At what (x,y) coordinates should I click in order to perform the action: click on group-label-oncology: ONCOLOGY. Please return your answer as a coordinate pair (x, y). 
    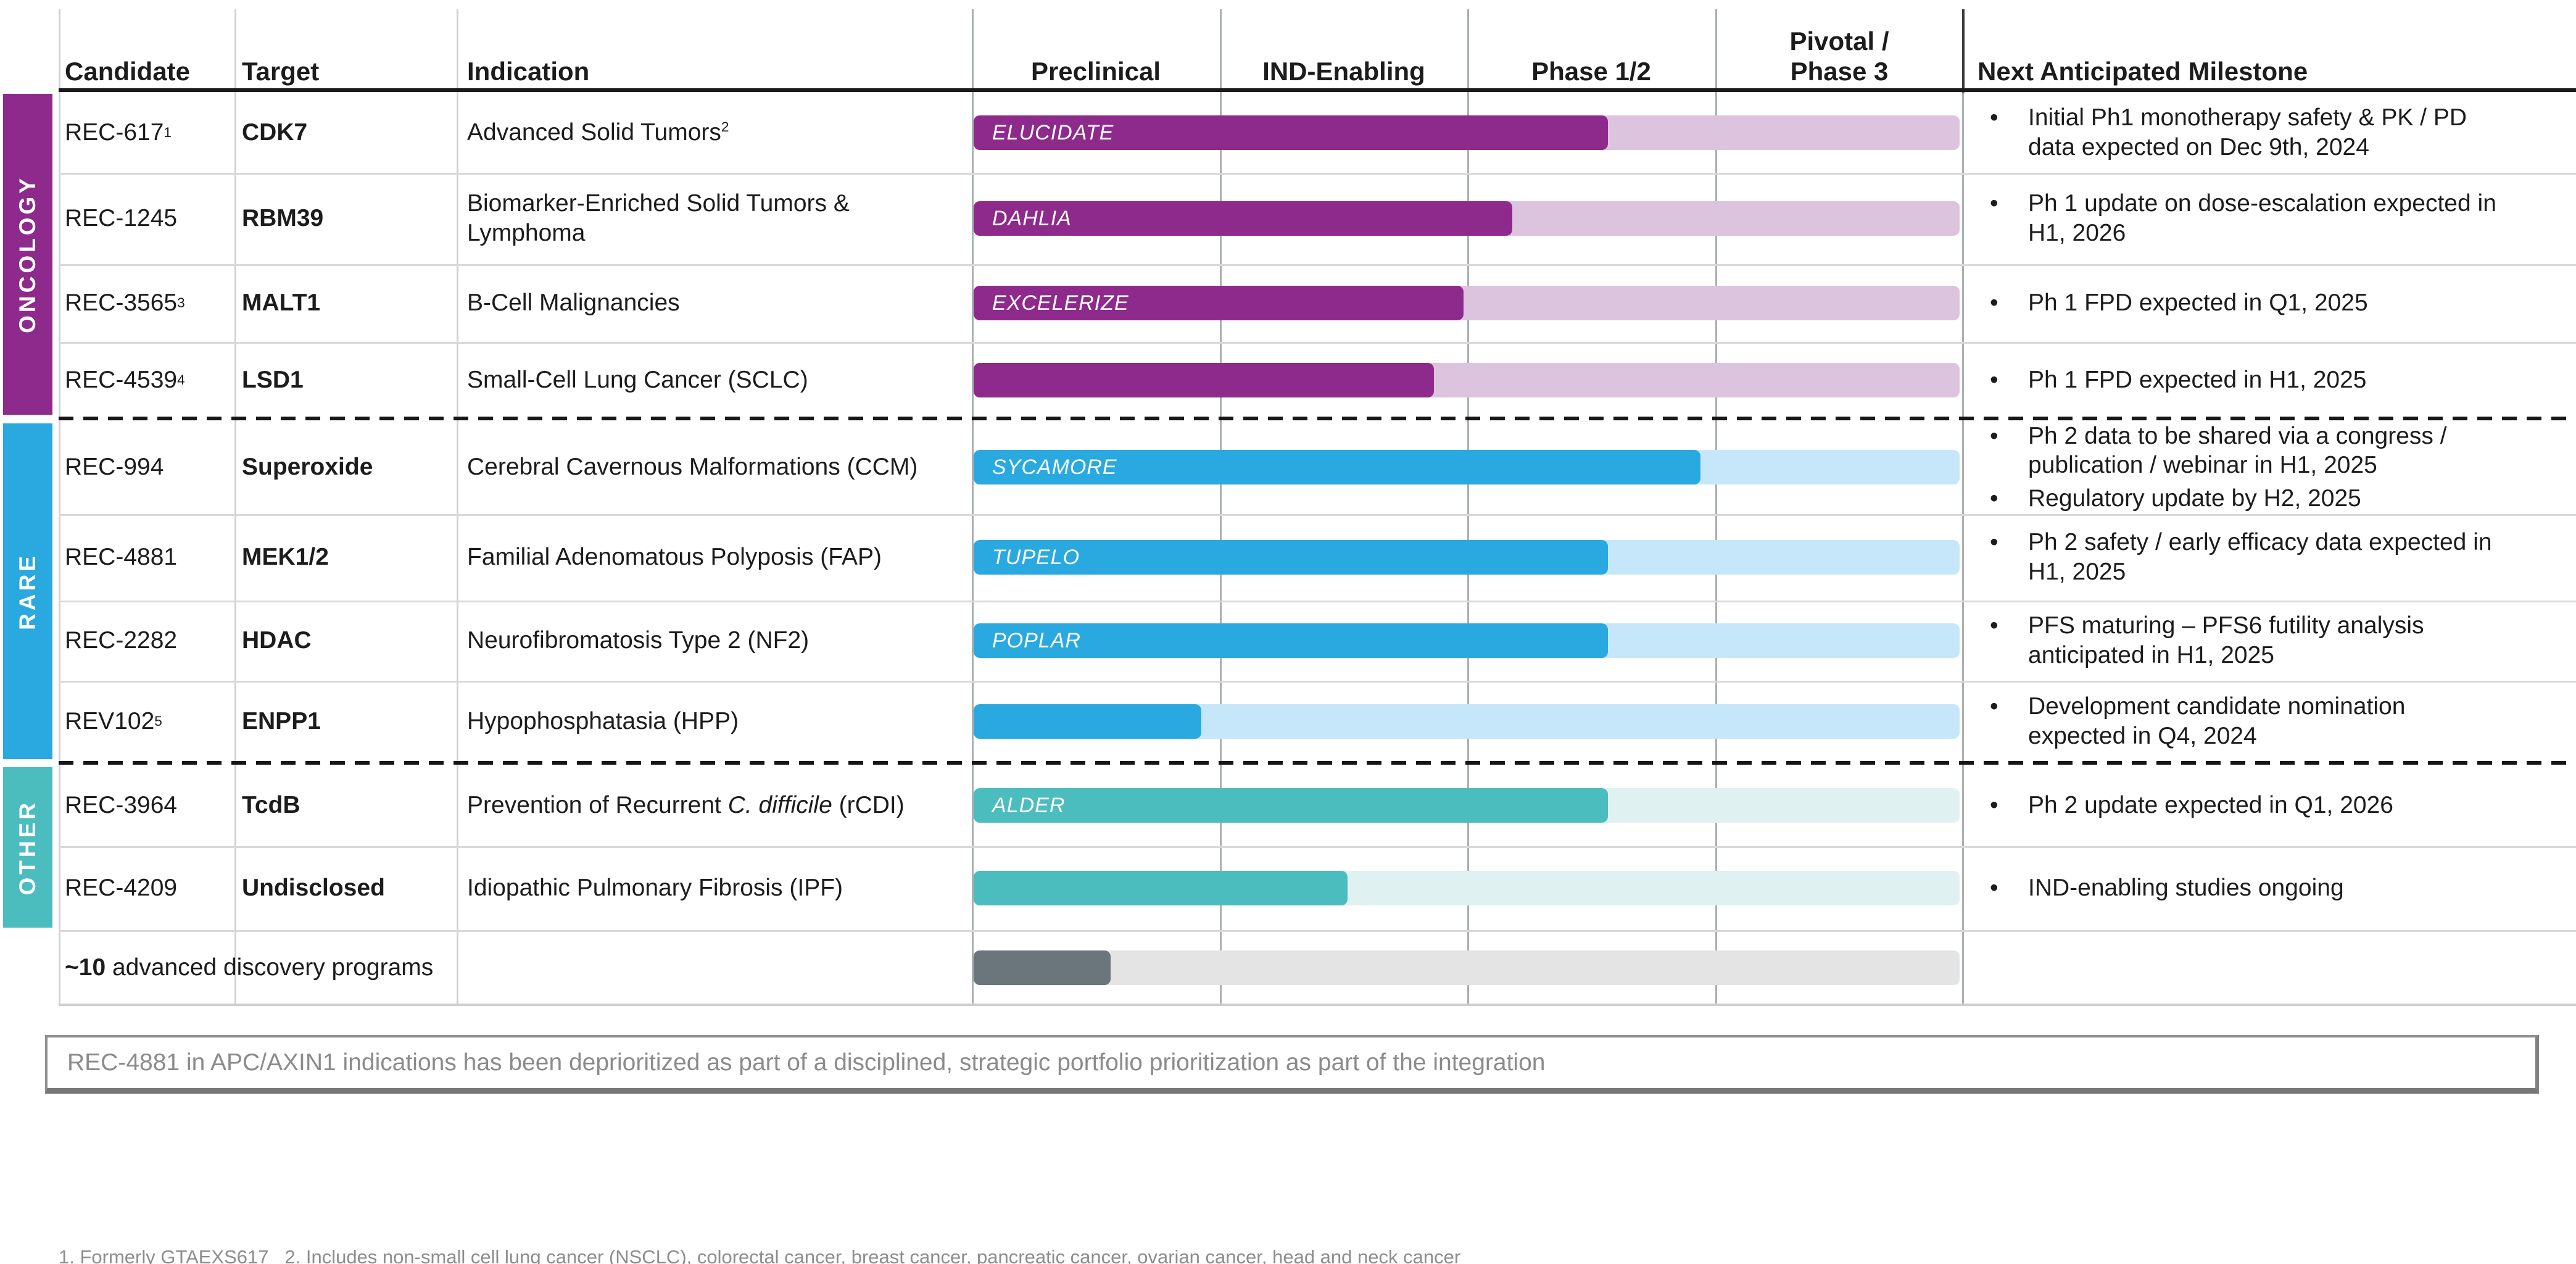
    Looking at the image, I should click on (27, 254).